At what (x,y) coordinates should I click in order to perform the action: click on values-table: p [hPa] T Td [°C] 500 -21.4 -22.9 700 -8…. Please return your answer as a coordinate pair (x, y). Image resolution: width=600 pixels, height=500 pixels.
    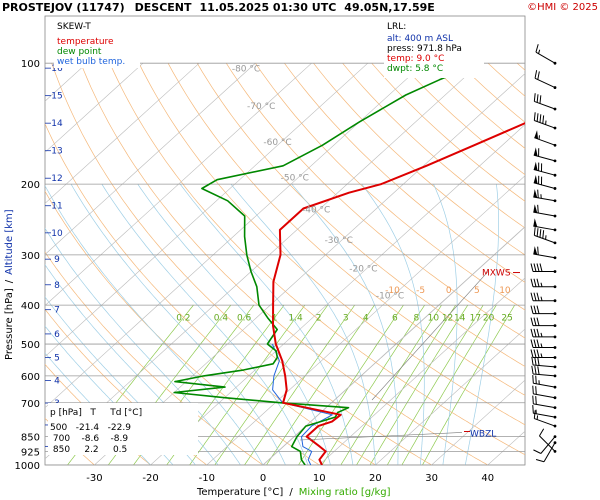
    Looking at the image, I should click on (123, 429).